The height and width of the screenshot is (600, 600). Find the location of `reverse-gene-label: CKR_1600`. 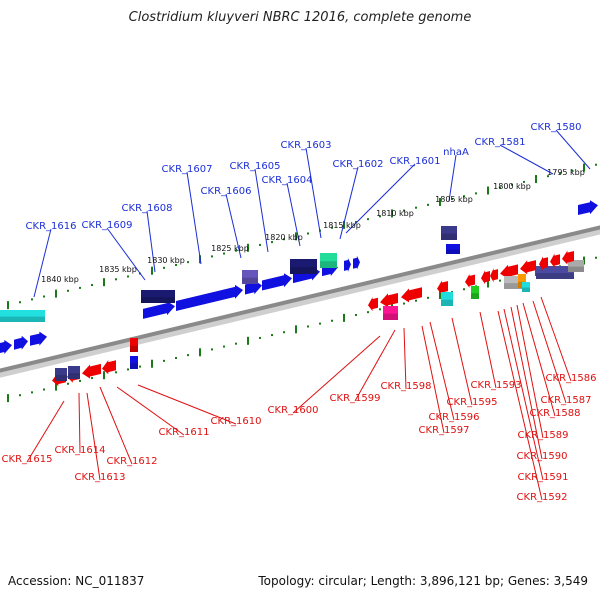

reverse-gene-label: CKR_1600 is located at coordinates (293, 410).